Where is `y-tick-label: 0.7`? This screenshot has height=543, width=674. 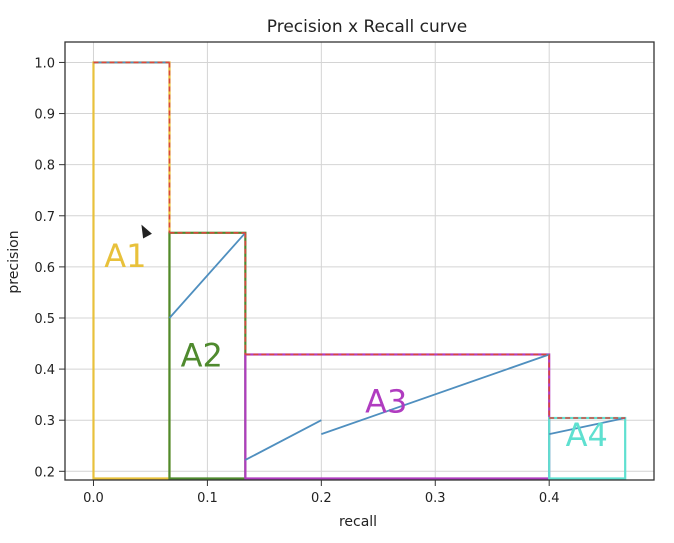 y-tick-label: 0.7 is located at coordinates (44, 217).